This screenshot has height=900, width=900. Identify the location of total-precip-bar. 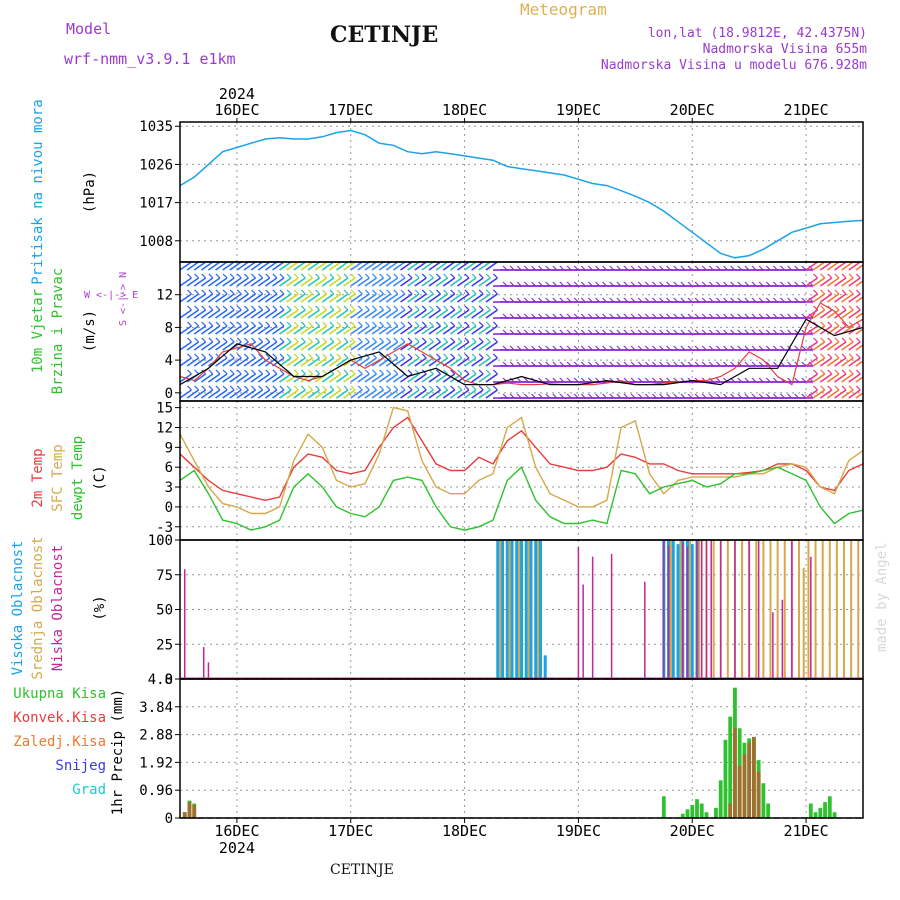
(829, 807).